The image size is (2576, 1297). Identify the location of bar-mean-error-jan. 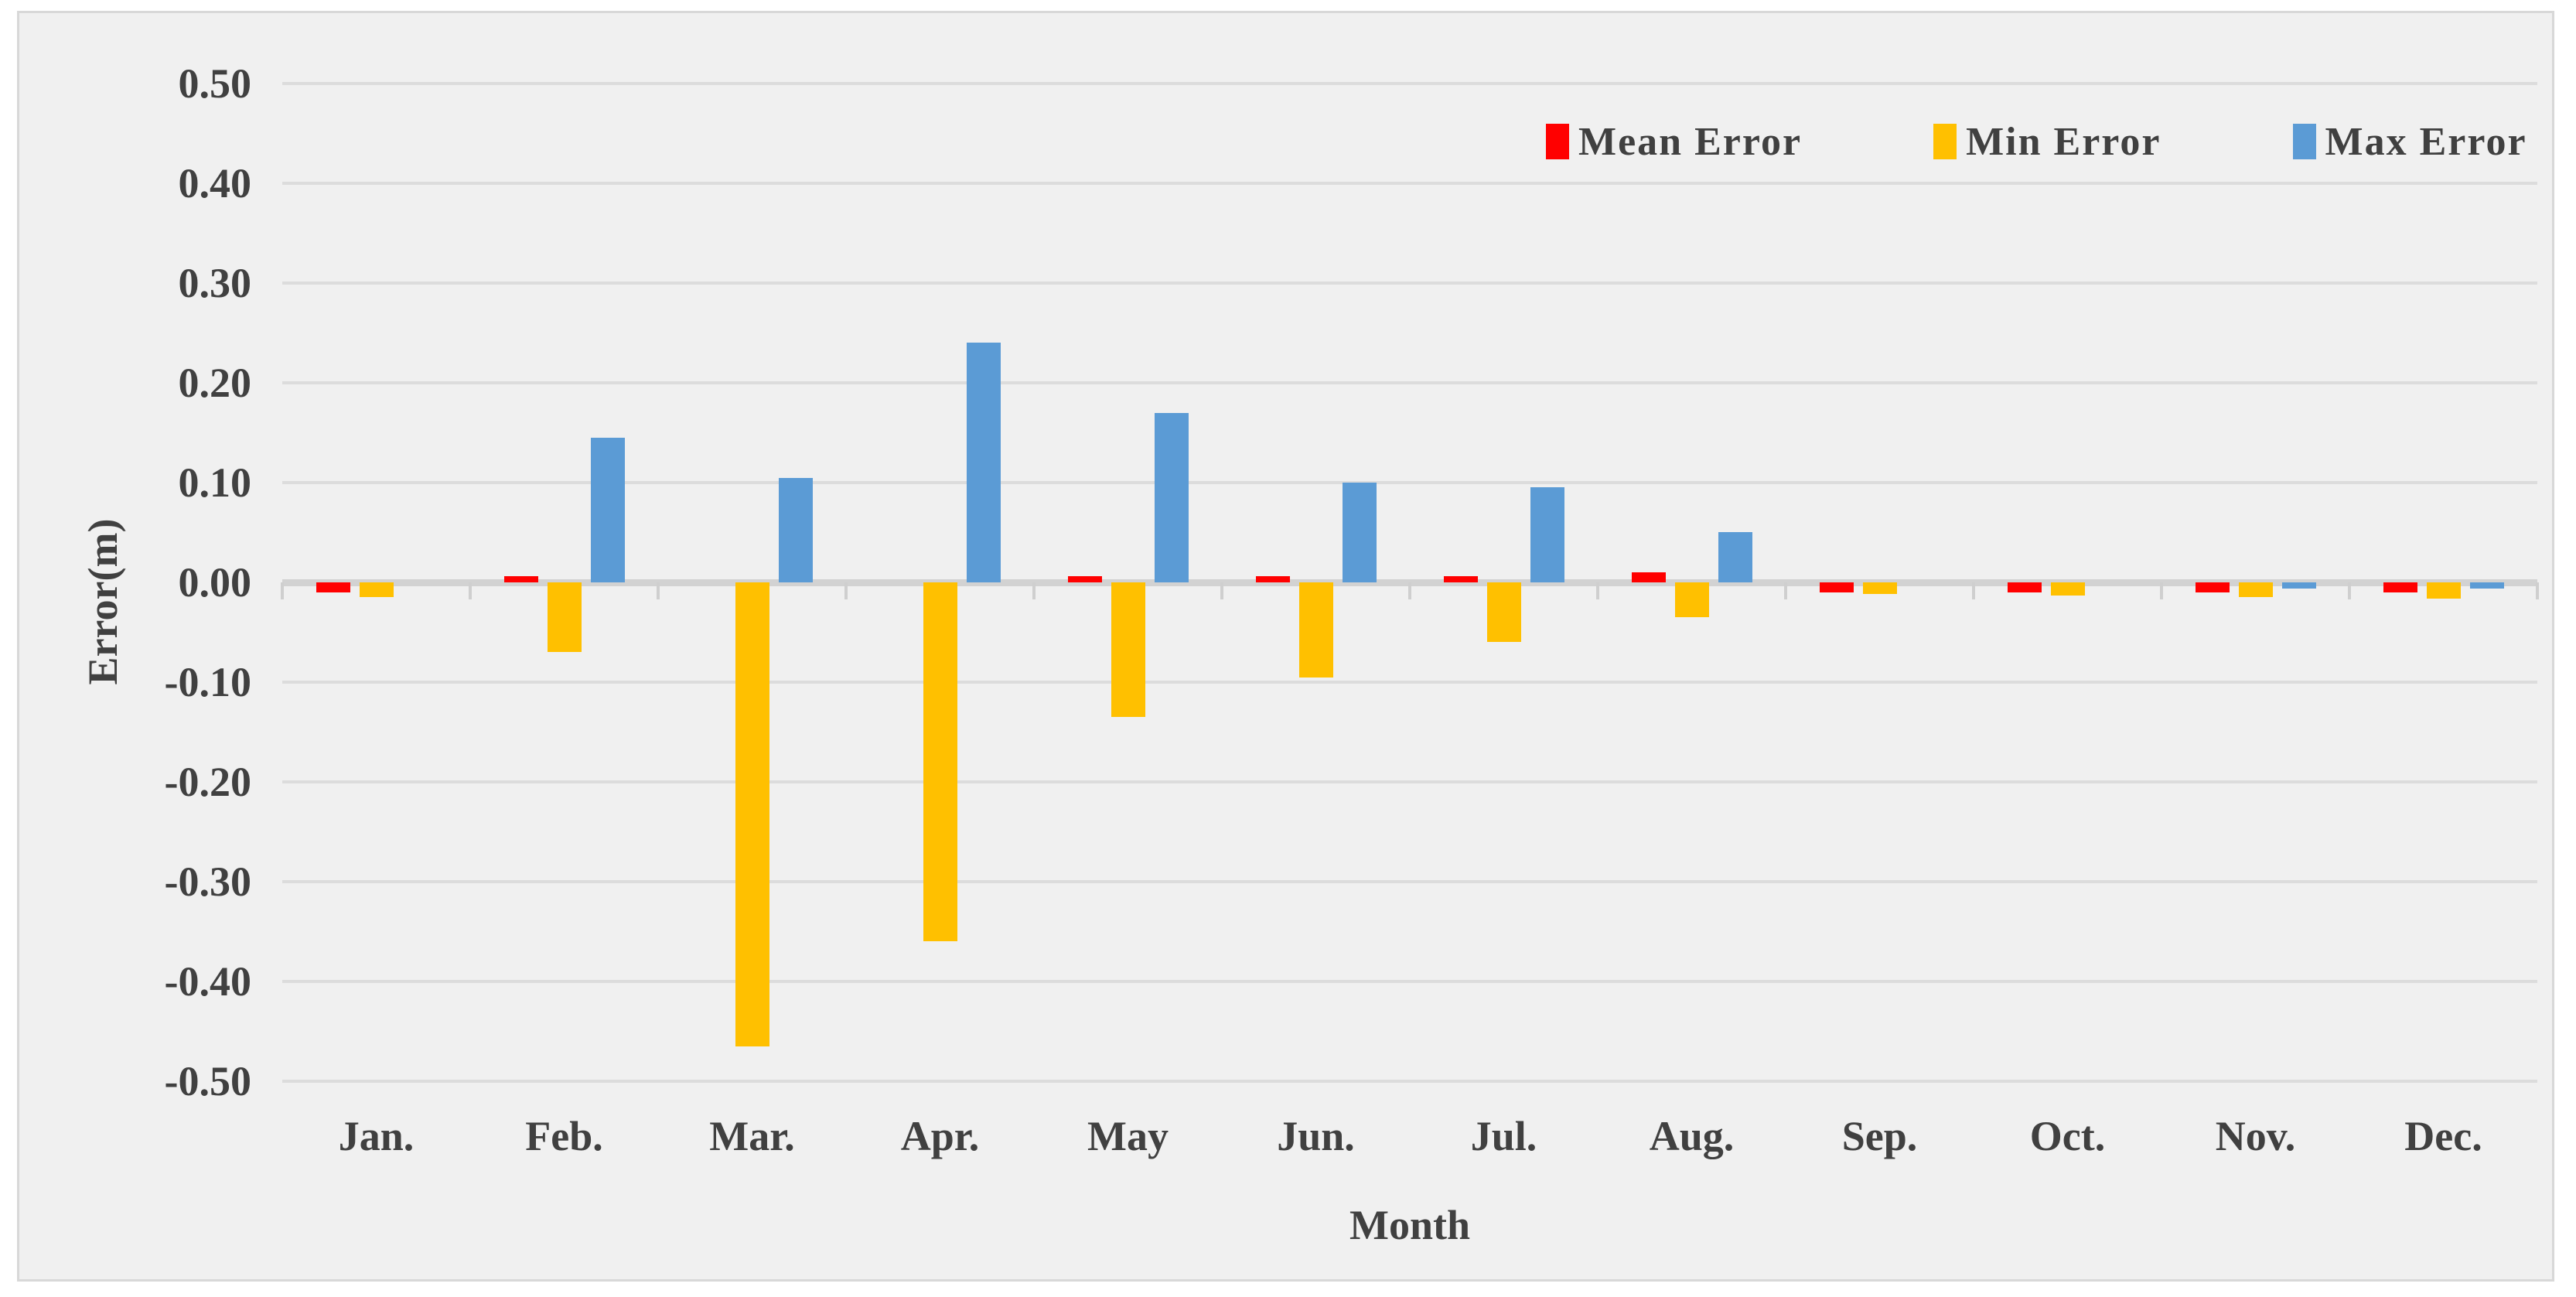
(333, 587).